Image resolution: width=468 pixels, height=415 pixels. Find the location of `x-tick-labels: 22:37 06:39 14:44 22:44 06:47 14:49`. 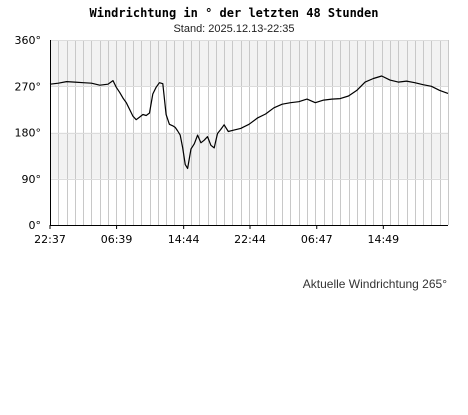

x-tick-labels: 22:37 06:39 14:44 22:44 06:47 14:49 is located at coordinates (216, 235).